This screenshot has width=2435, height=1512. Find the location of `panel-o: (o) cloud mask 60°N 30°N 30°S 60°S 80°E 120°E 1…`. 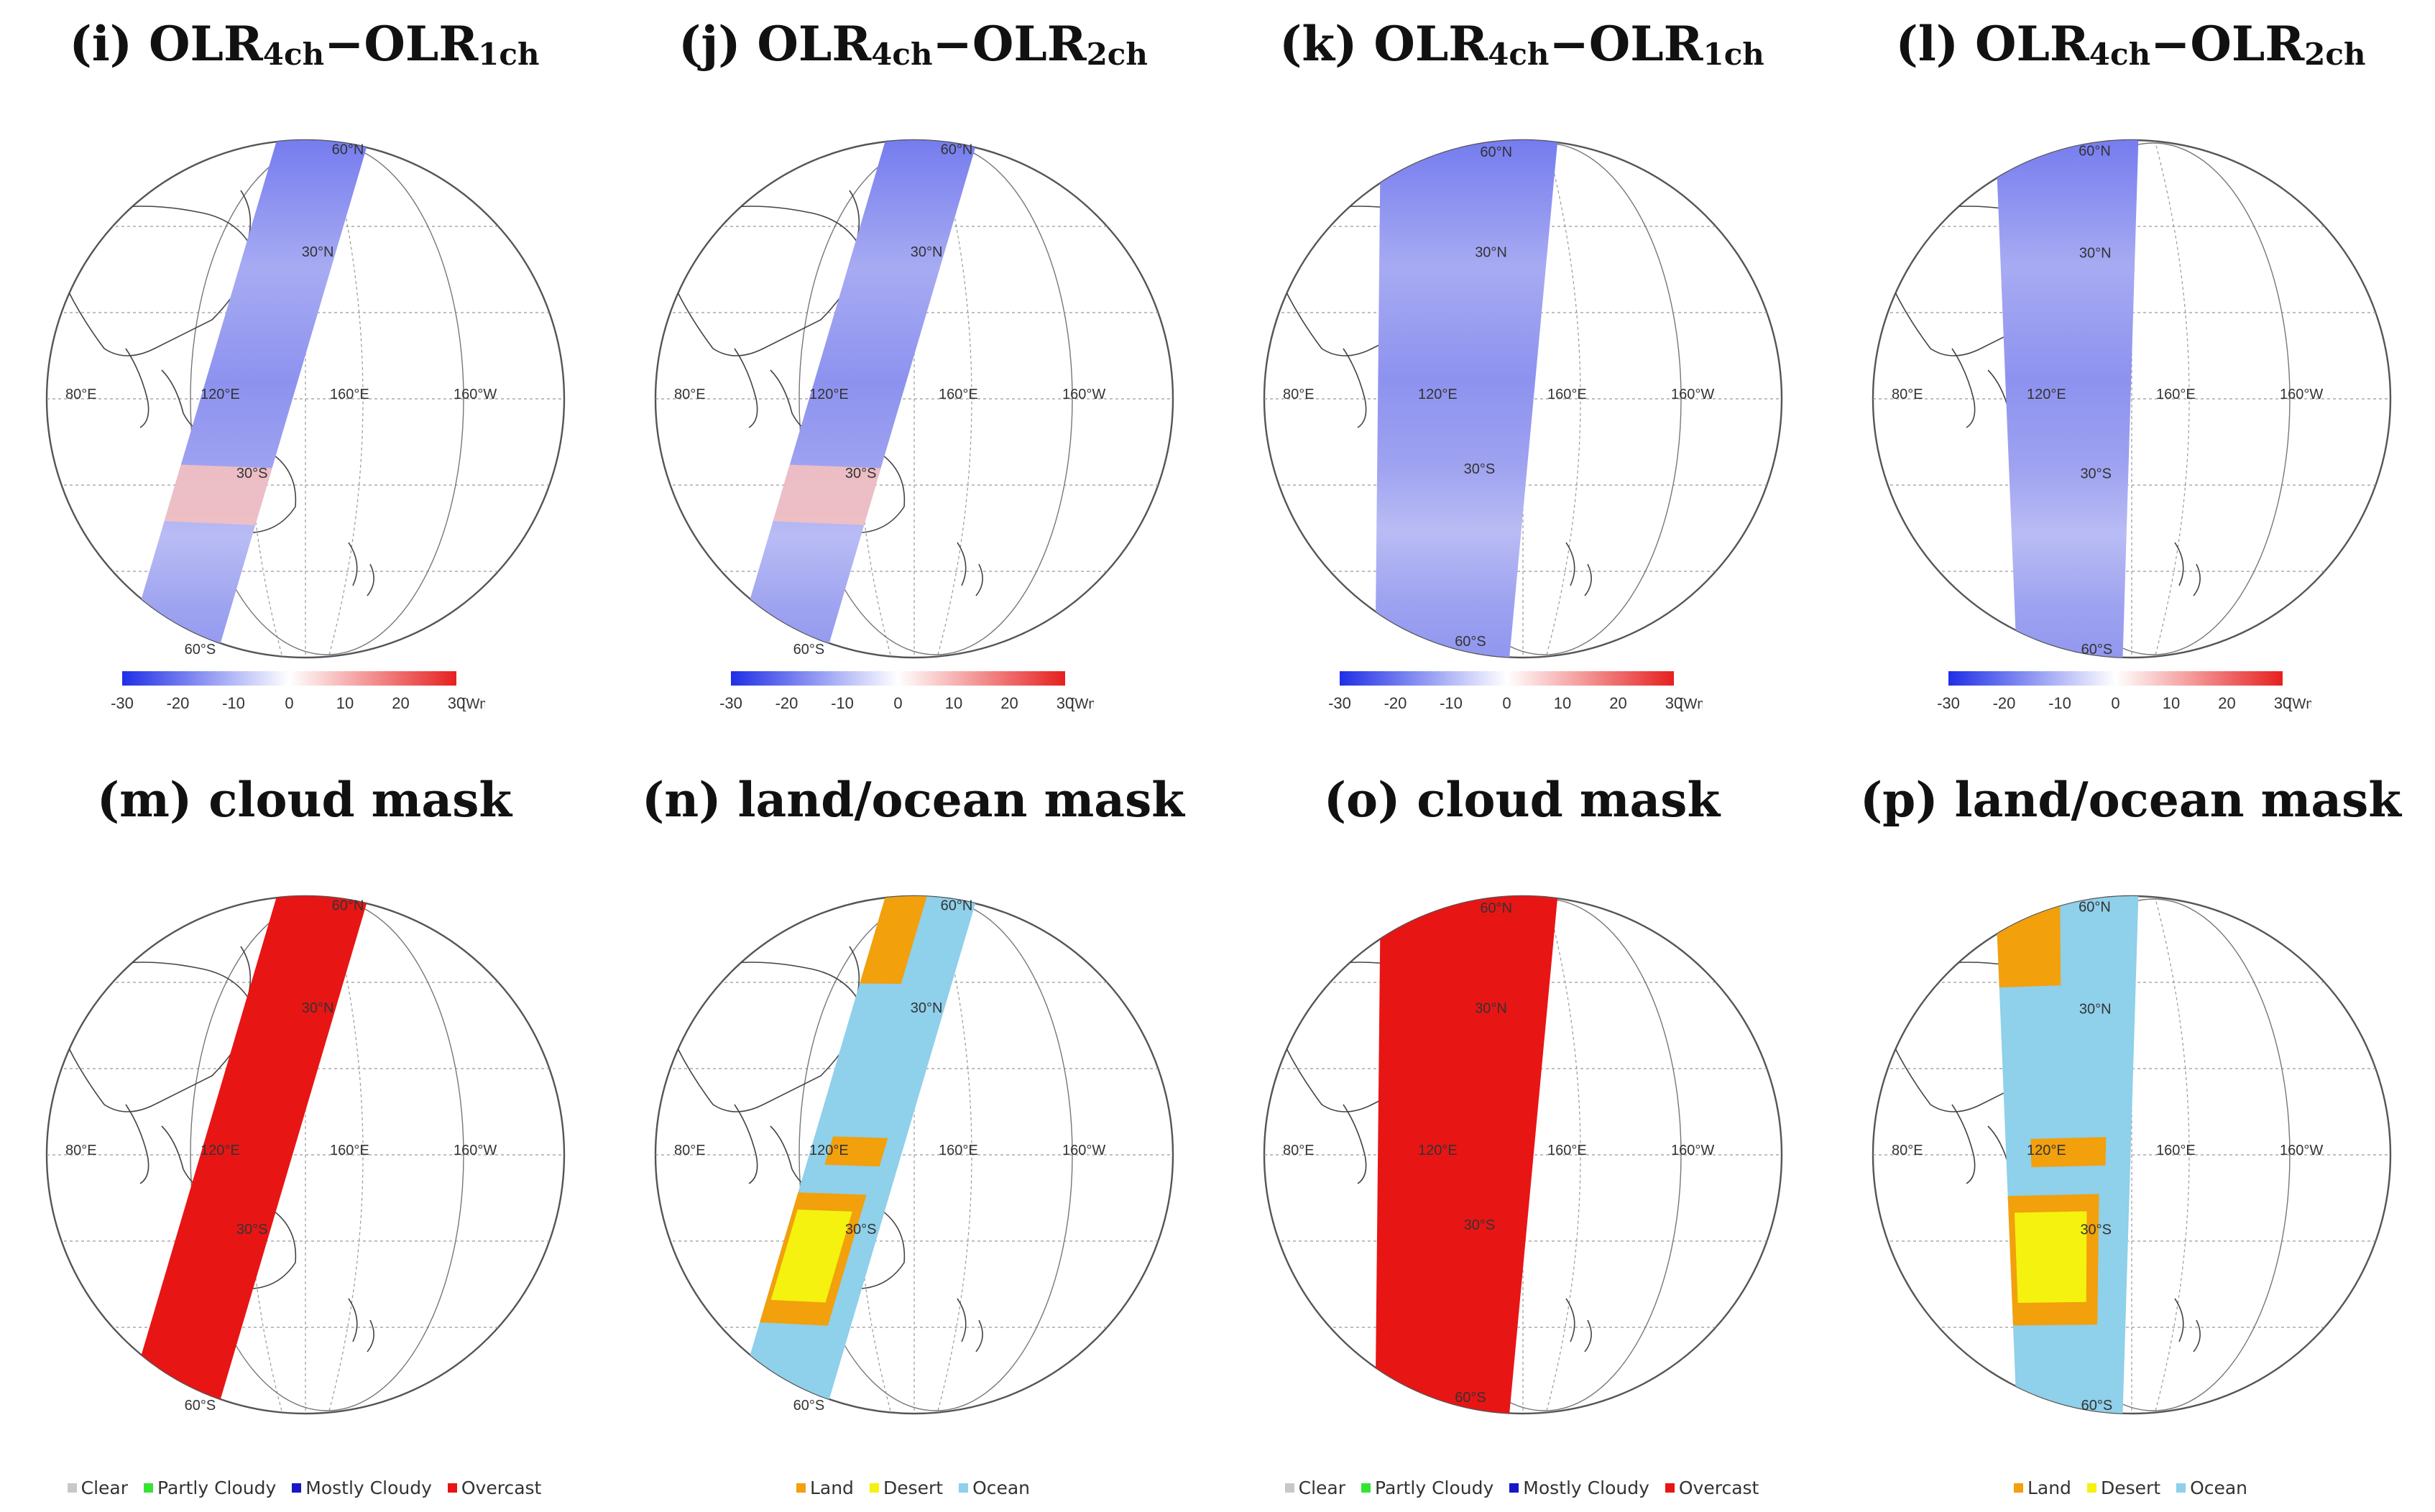

panel-o: (o) cloud mask 60°N 30°N 30°S 60°S 80°E 120°E 1… is located at coordinates (1522, 1134).